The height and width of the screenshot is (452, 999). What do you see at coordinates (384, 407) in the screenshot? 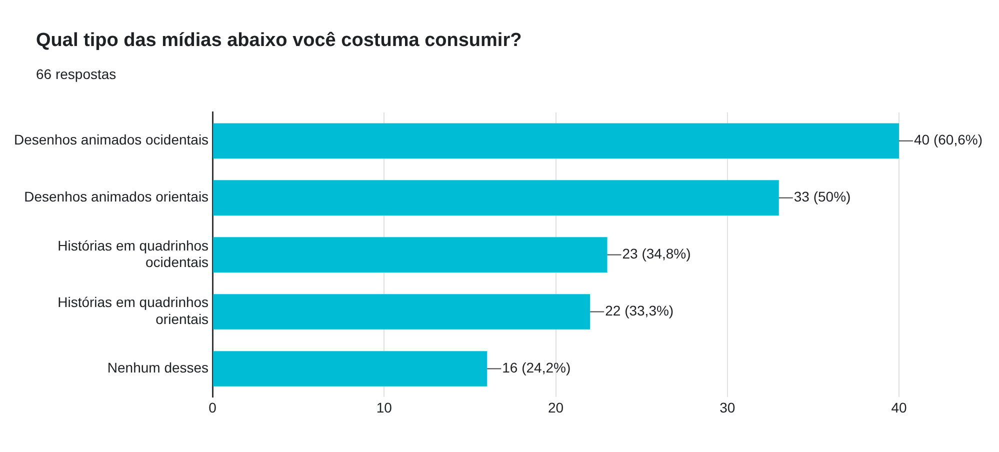
I see `x-tick-label: 10` at bounding box center [384, 407].